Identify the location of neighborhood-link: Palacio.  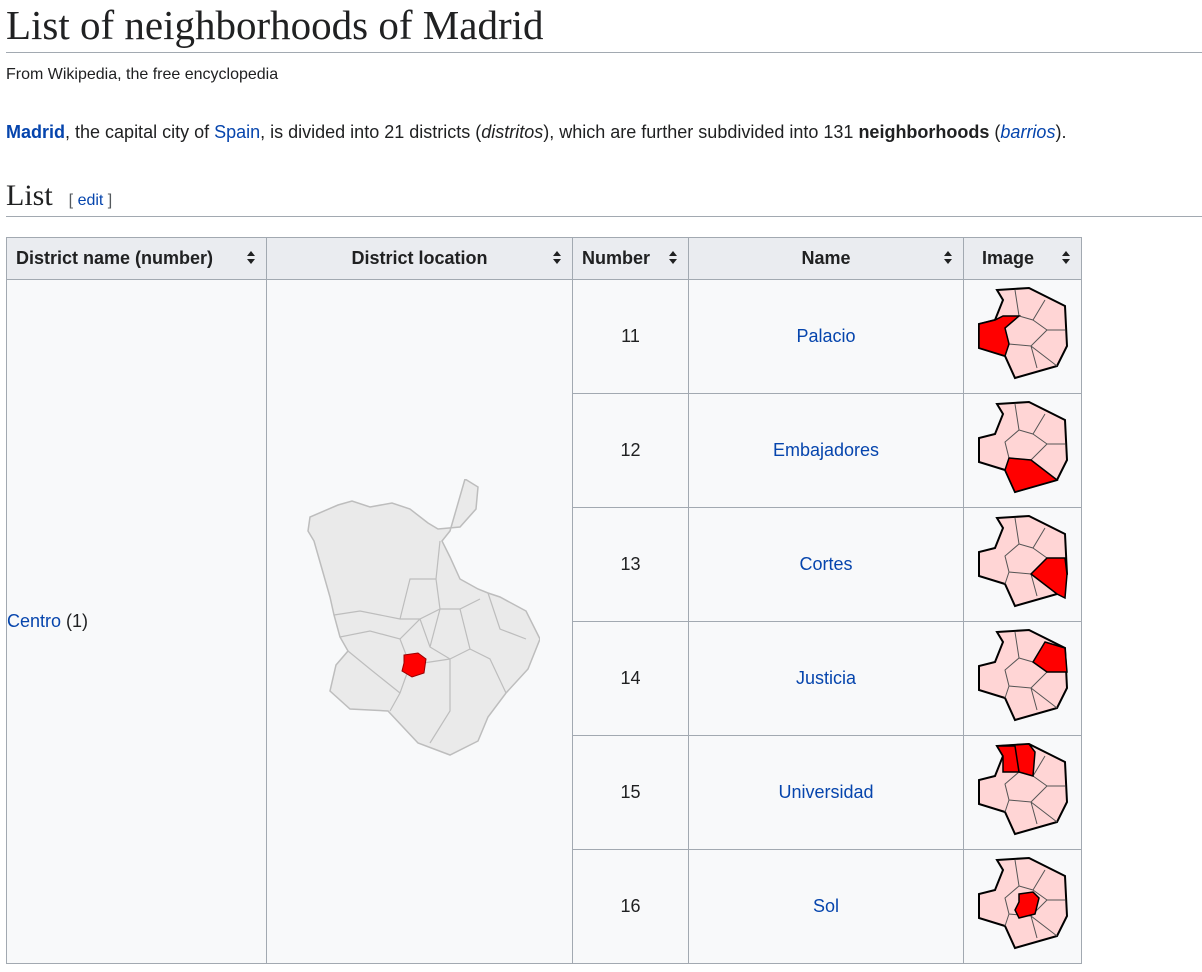
(826, 336).